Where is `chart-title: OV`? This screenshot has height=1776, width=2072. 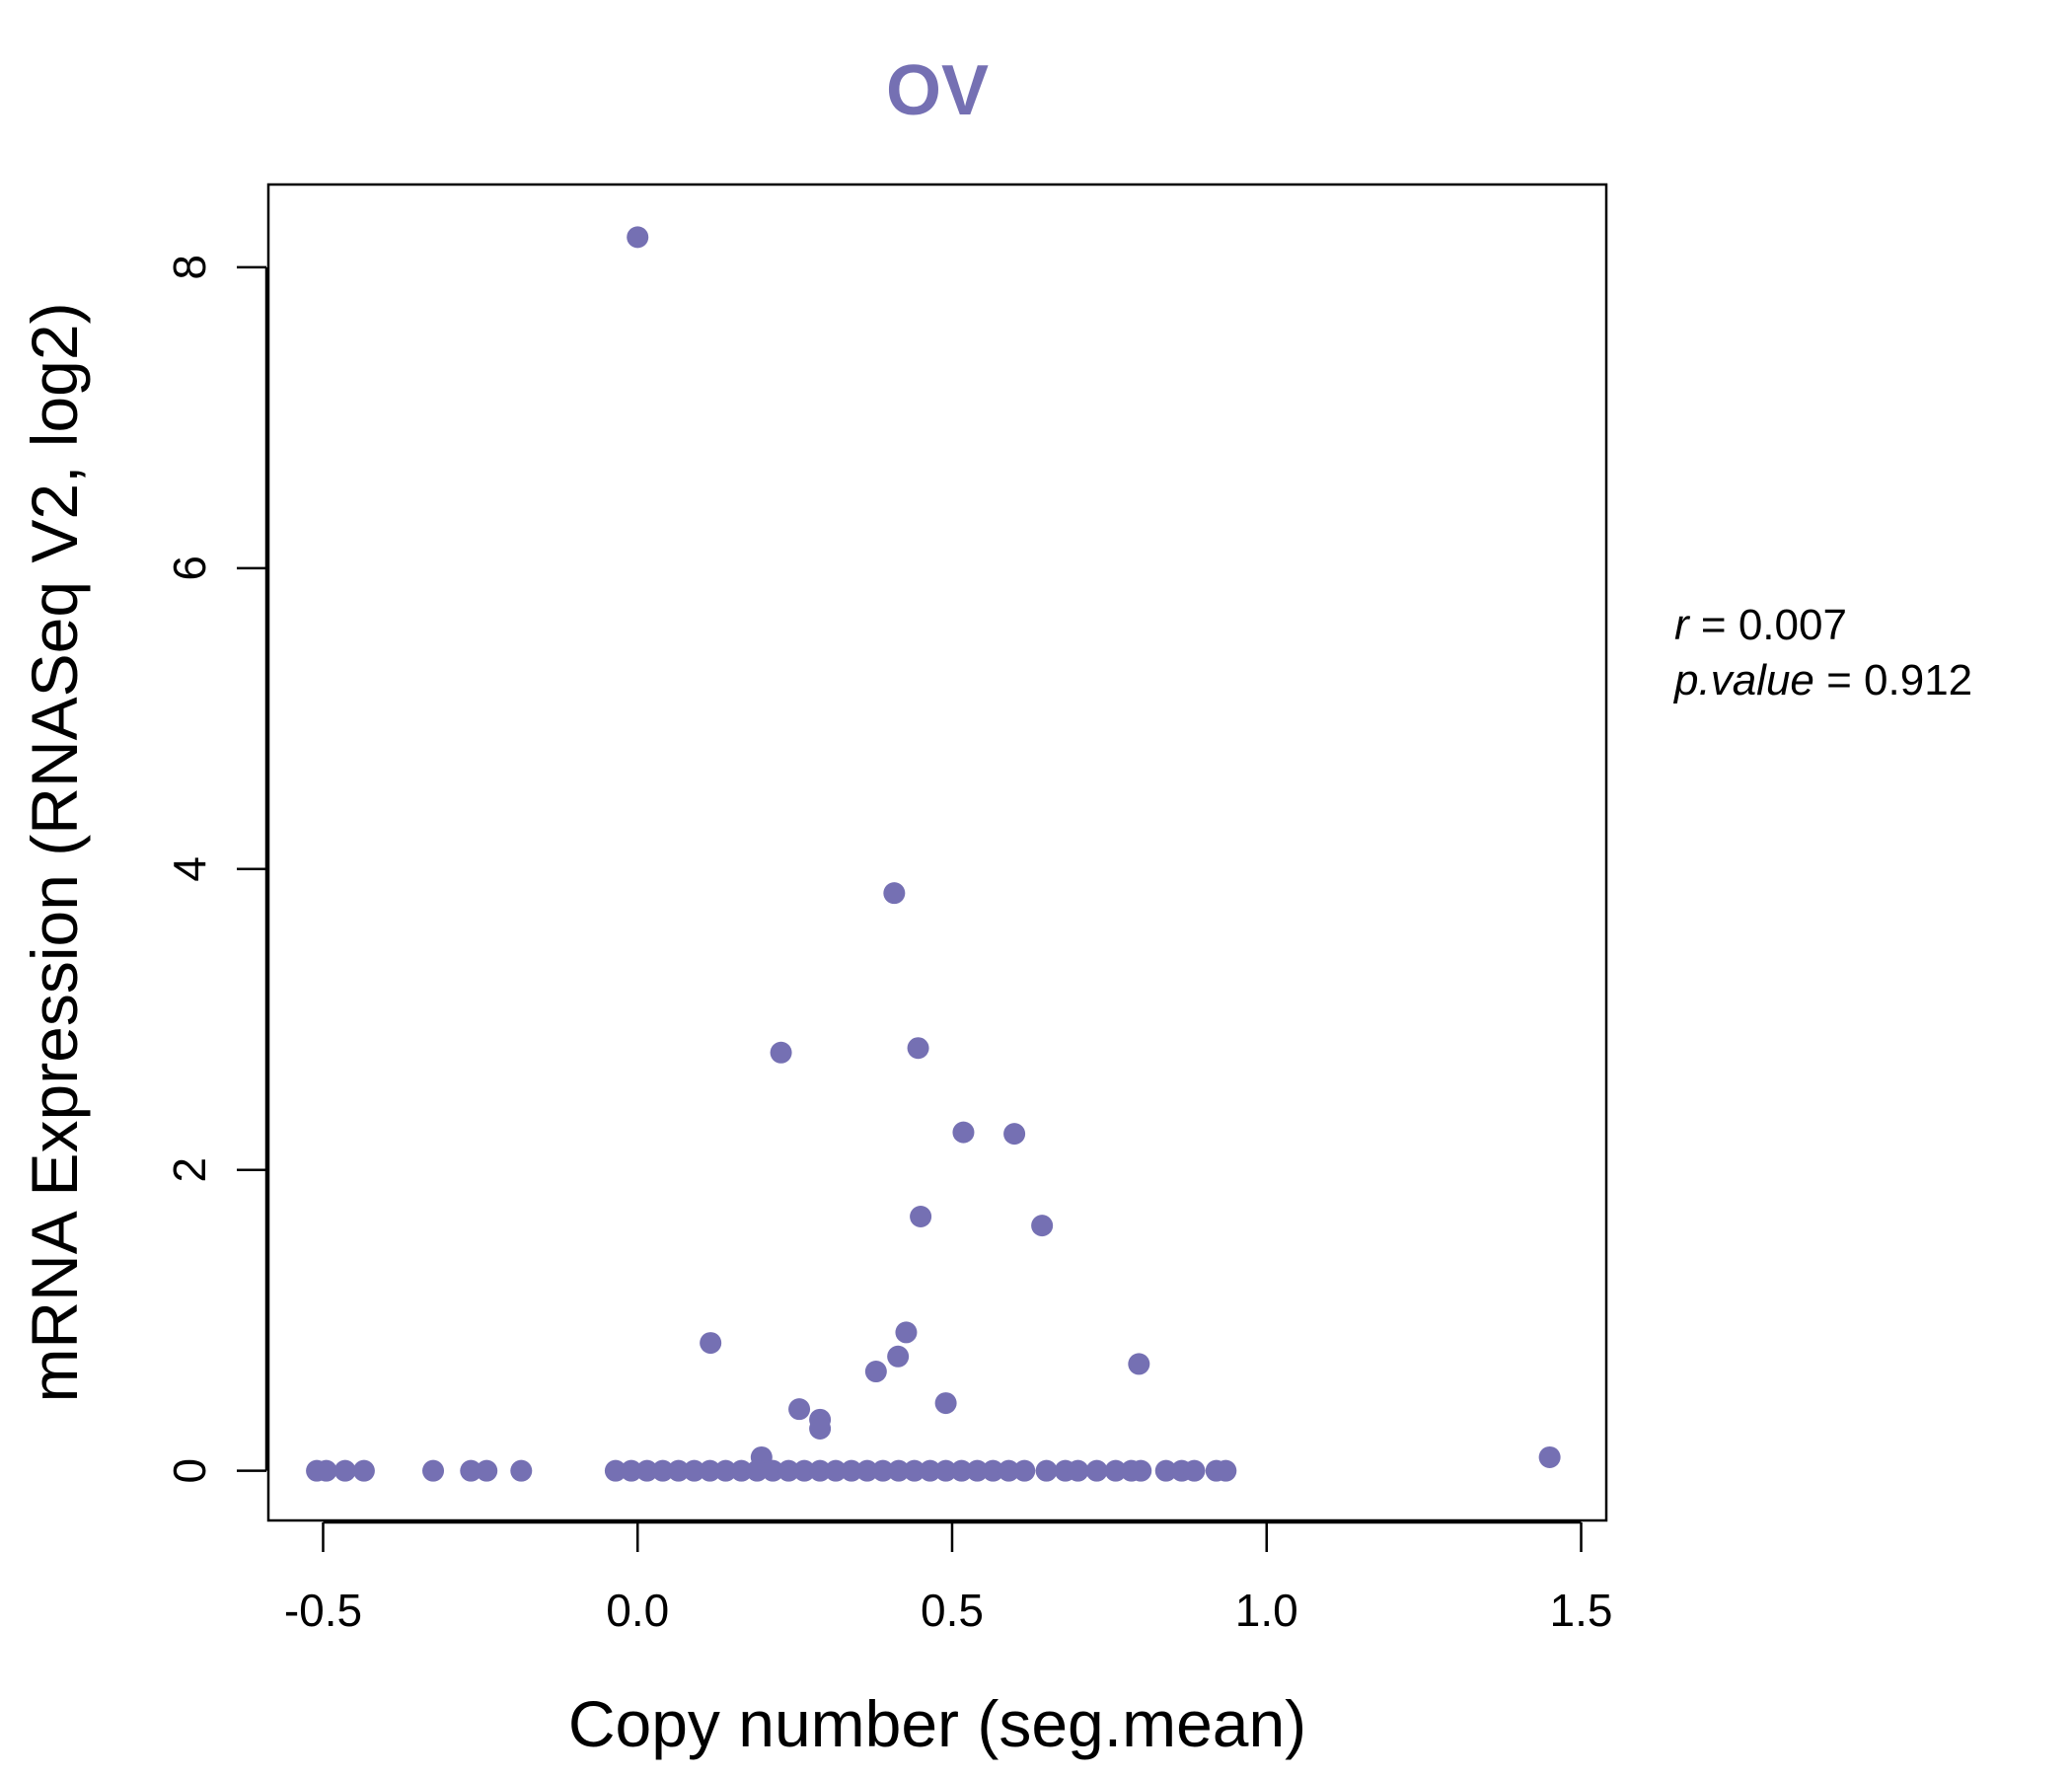 chart-title: OV is located at coordinates (938, 91).